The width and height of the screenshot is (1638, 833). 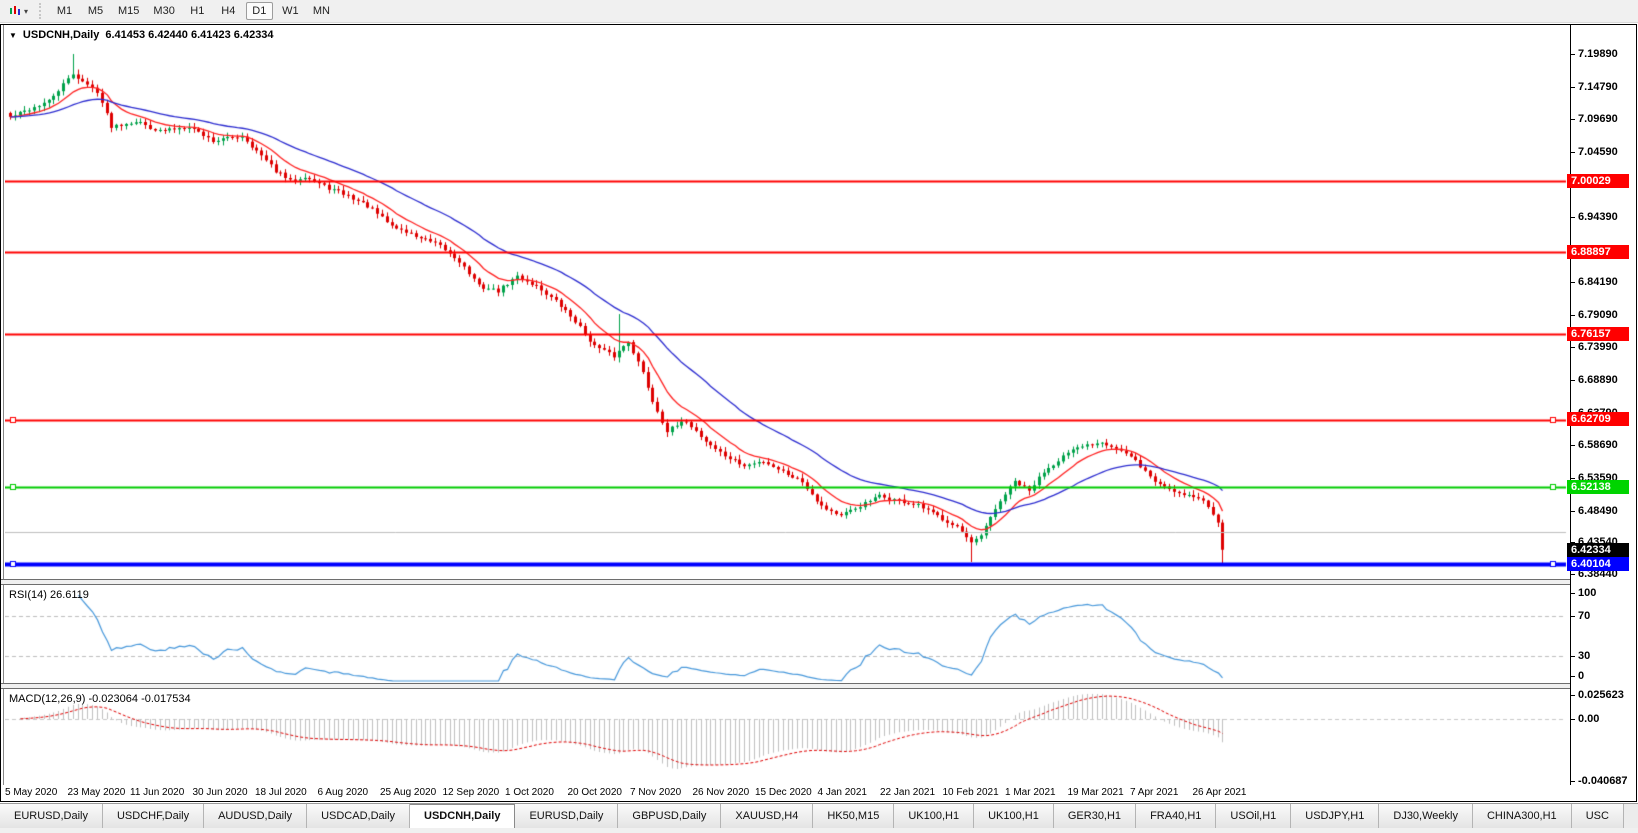 I want to click on date-label: 25 Aug 2020, so click(x=408, y=792).